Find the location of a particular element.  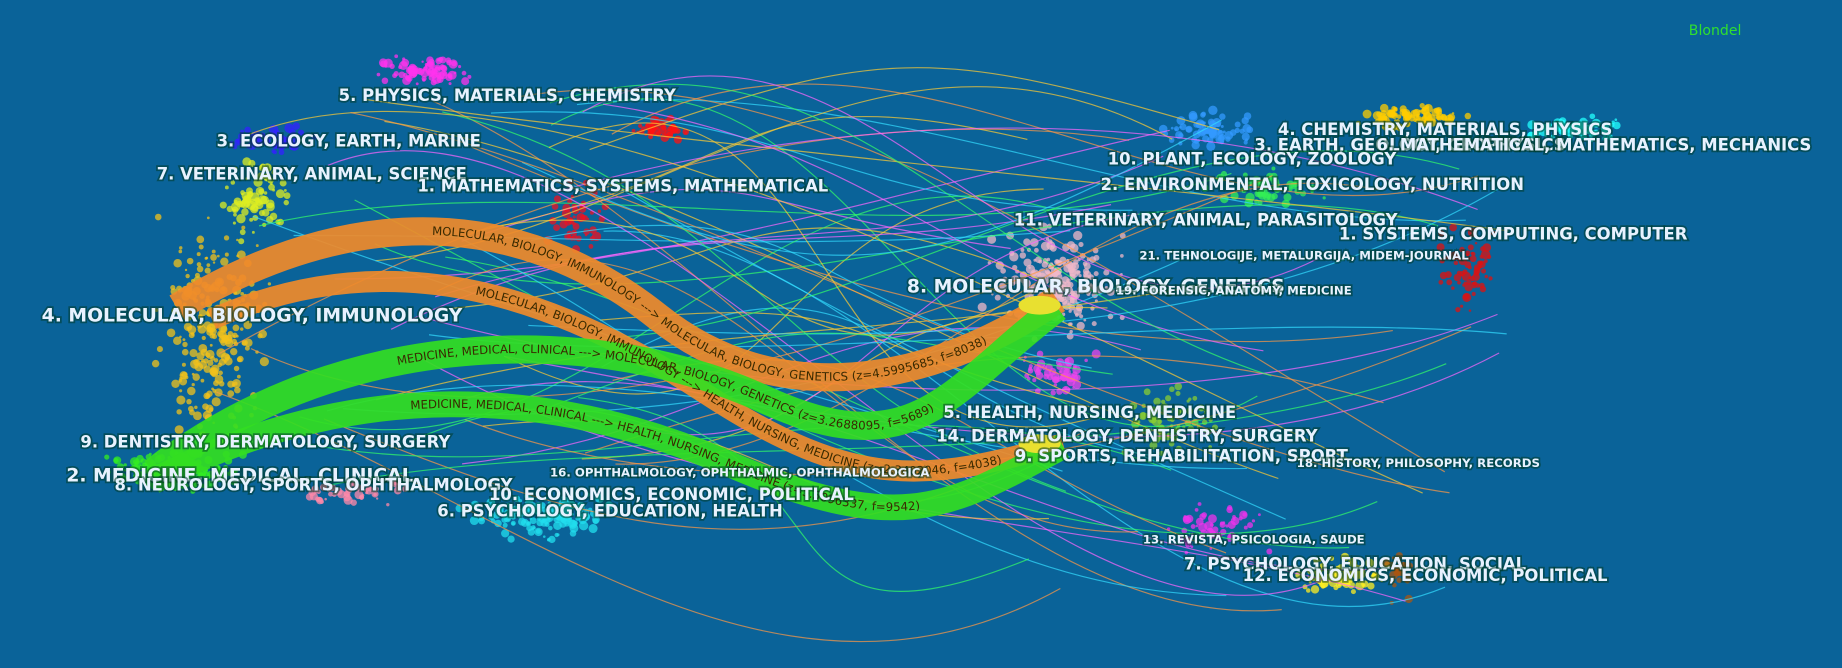

cluster-label: 8. MOLECULAR, BIOLOGY, GENETICS is located at coordinates (1096, 286).